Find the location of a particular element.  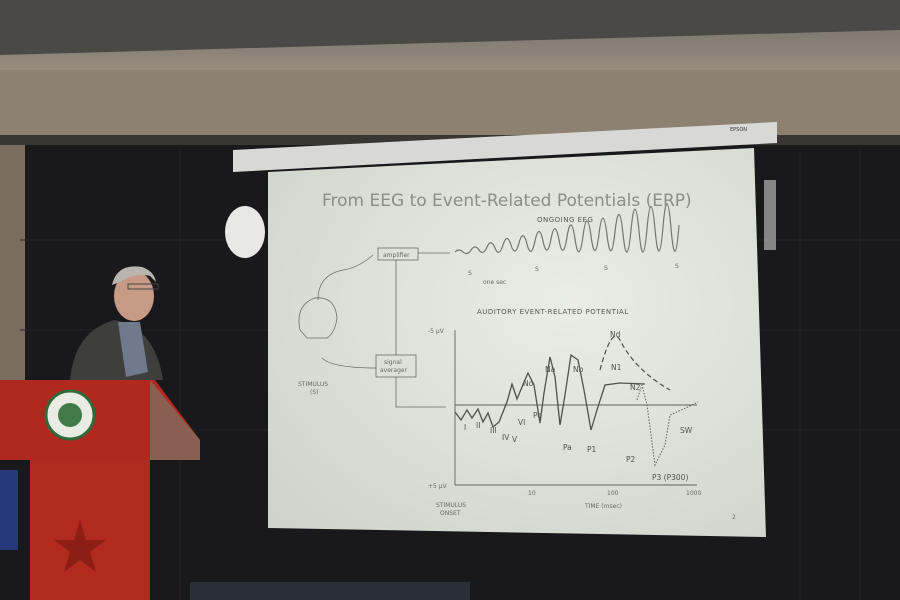

svg-text: Pa is located at coordinates (567, 447).